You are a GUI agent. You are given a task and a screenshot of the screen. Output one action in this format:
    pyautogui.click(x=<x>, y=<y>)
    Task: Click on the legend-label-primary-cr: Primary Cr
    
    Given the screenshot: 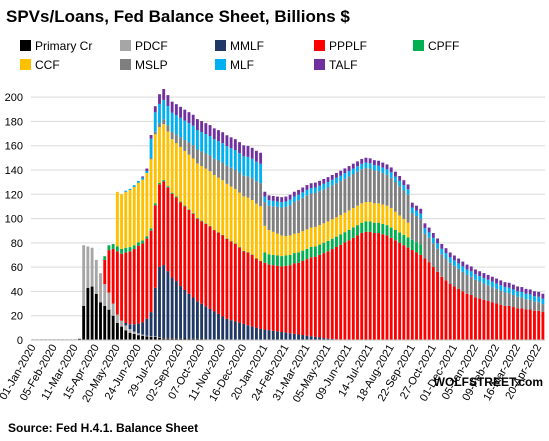 What is the action you would take?
    pyautogui.click(x=63, y=46)
    